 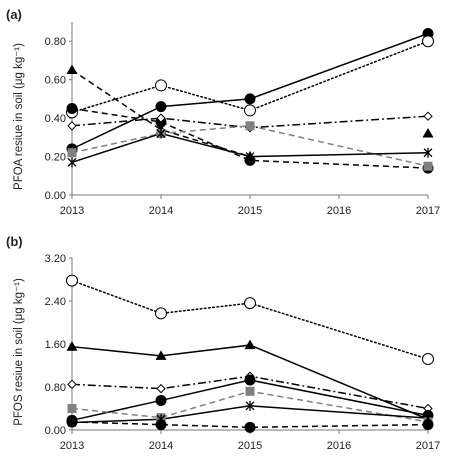 What do you see at coordinates (55, 345) in the screenshot?
I see `y-tick-label: 1.60` at bounding box center [55, 345].